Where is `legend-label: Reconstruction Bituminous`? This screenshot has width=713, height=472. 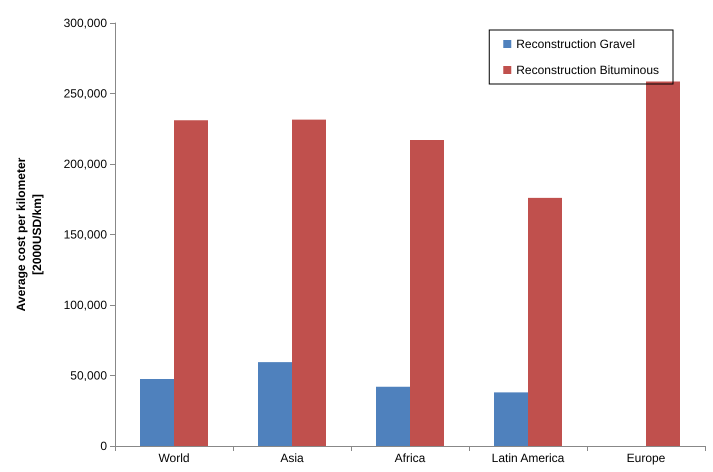
legend-label: Reconstruction Bituminous is located at coordinates (587, 70).